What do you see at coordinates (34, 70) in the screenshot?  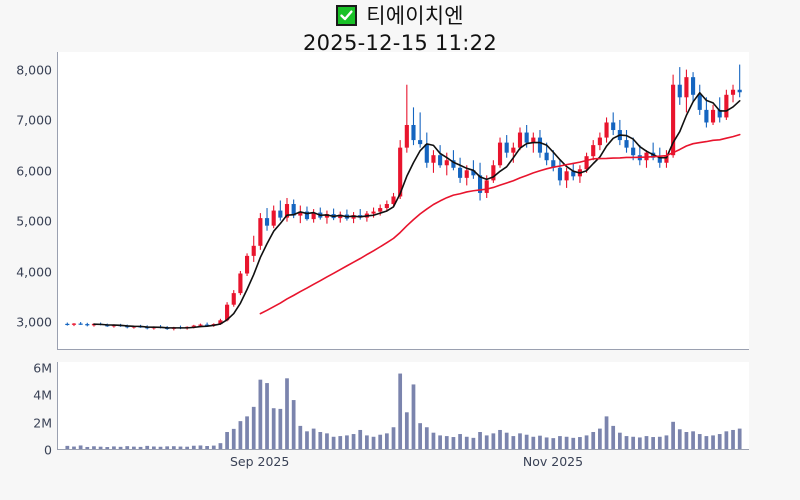 I see `price-y-tick: 8,000` at bounding box center [34, 70].